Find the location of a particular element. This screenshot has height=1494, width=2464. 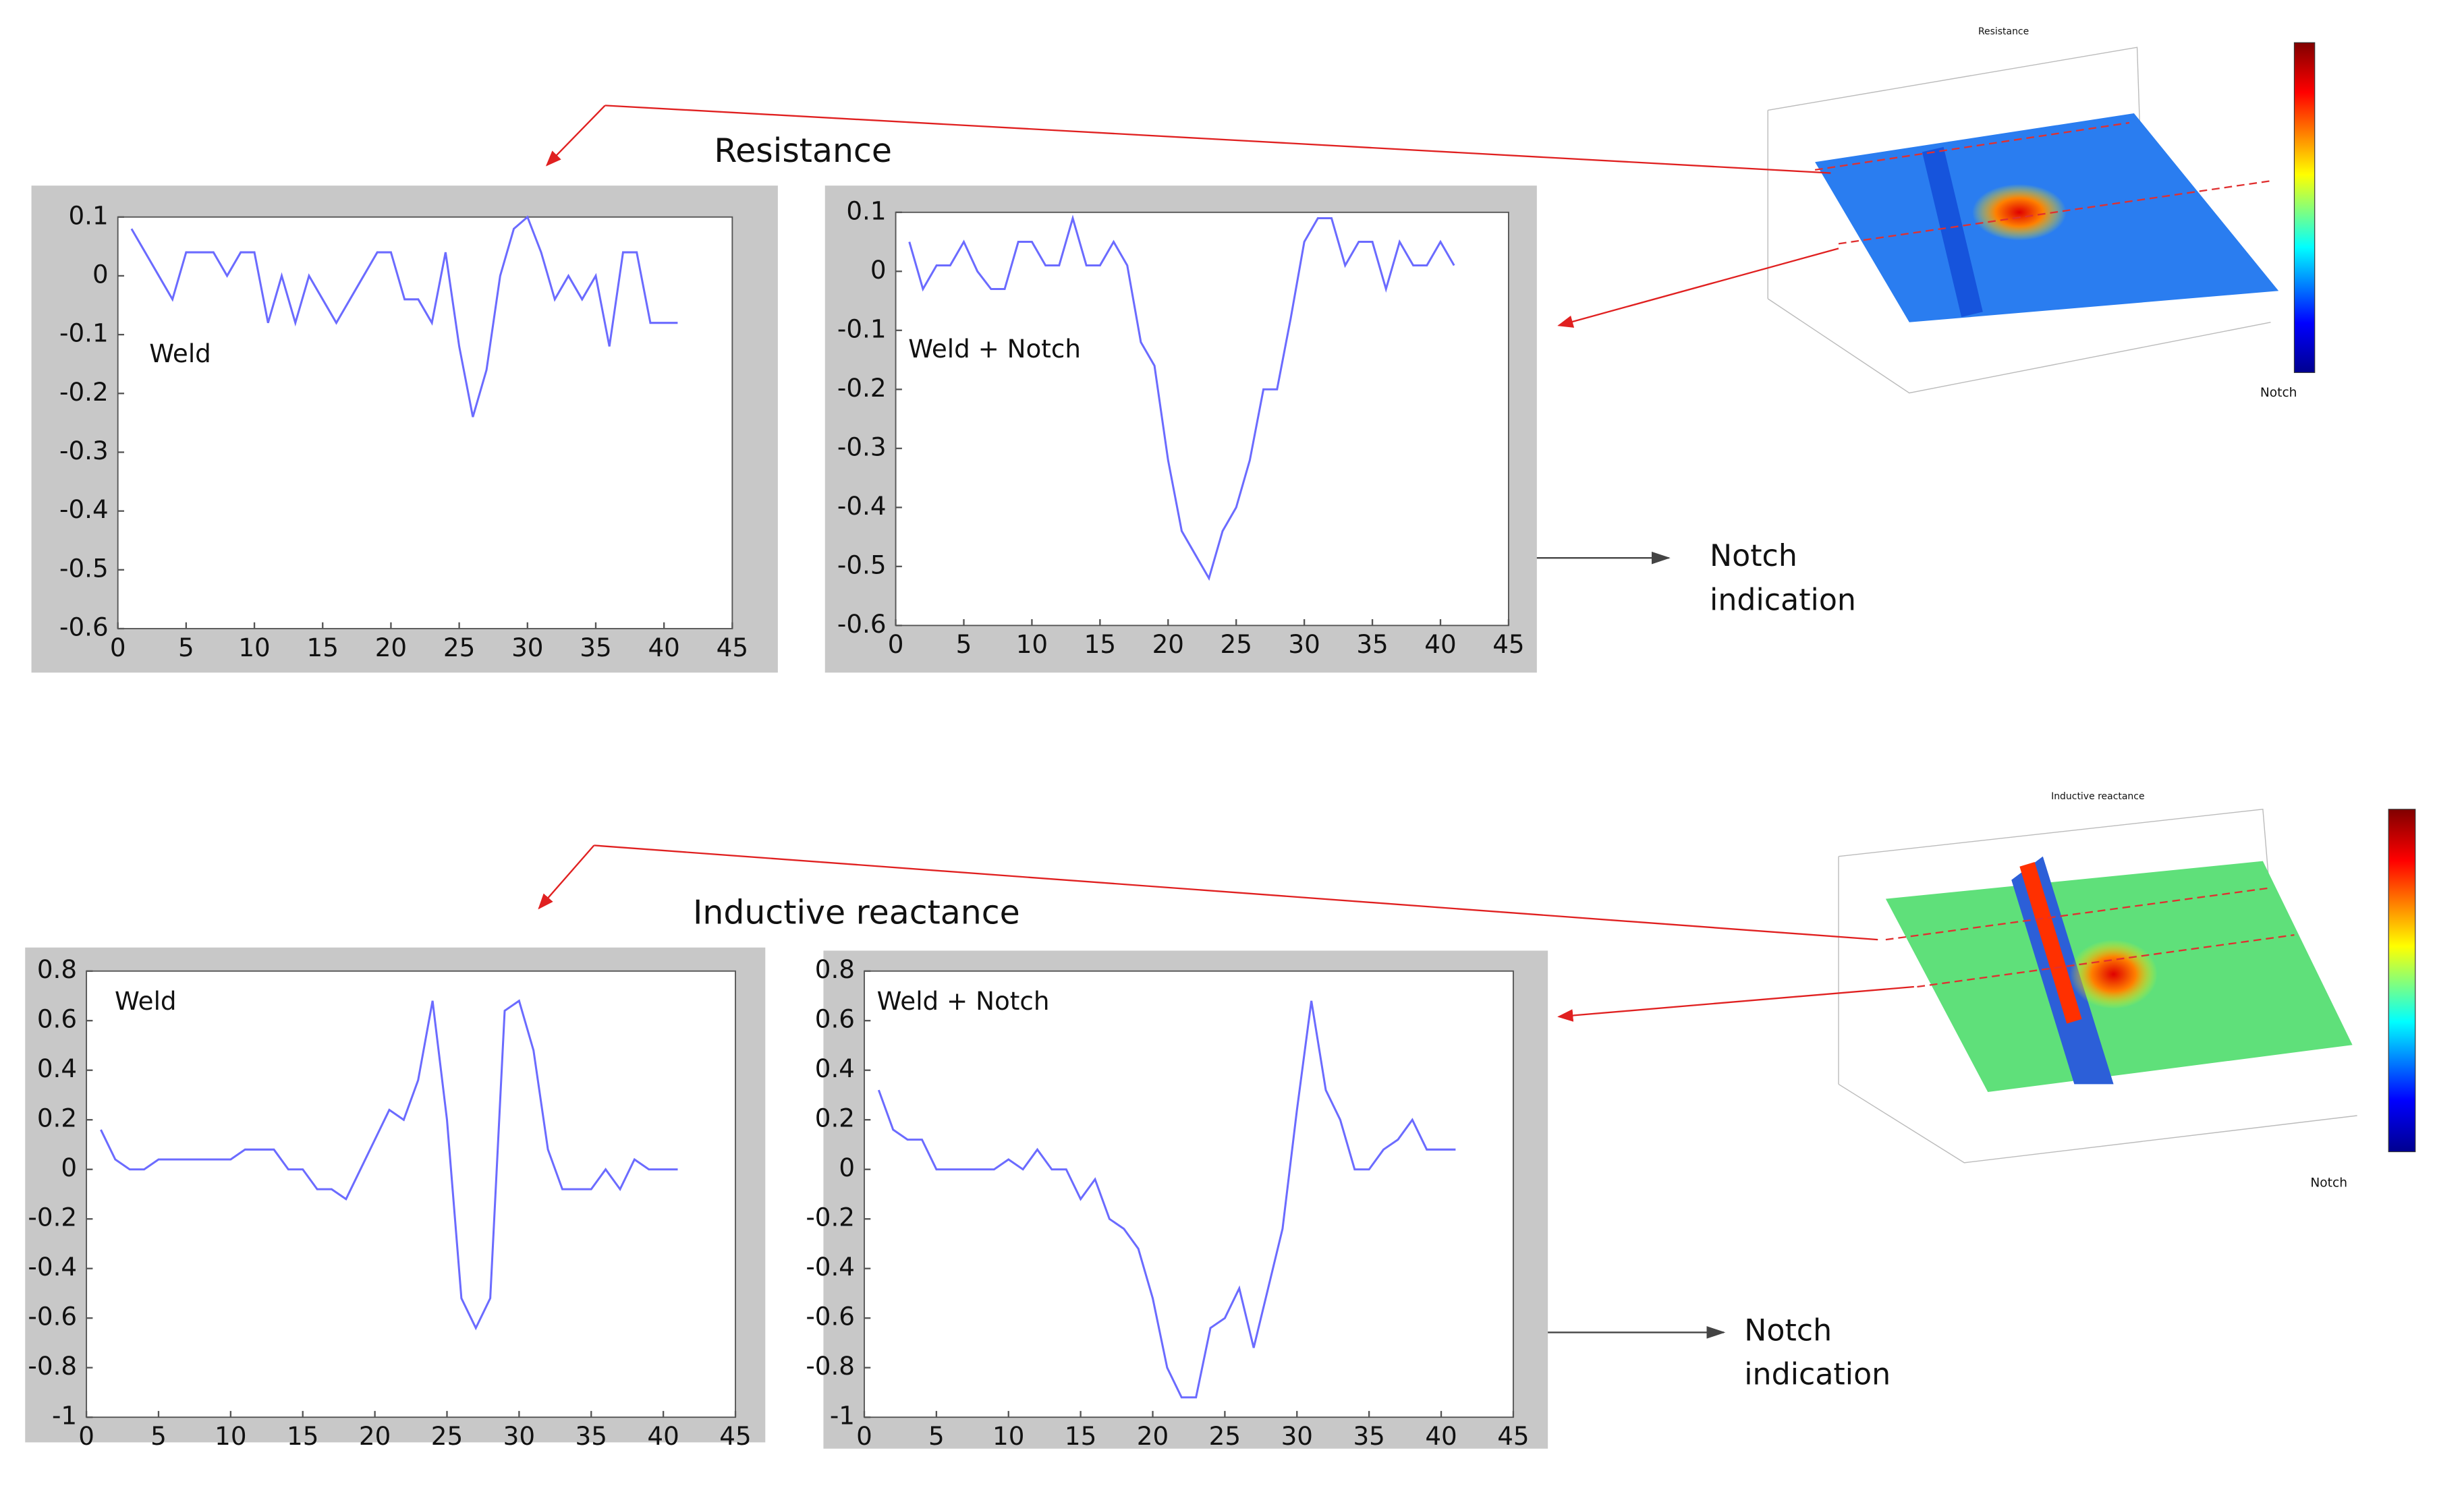

y-tick-label: 0.4 is located at coordinates (57, 1068).